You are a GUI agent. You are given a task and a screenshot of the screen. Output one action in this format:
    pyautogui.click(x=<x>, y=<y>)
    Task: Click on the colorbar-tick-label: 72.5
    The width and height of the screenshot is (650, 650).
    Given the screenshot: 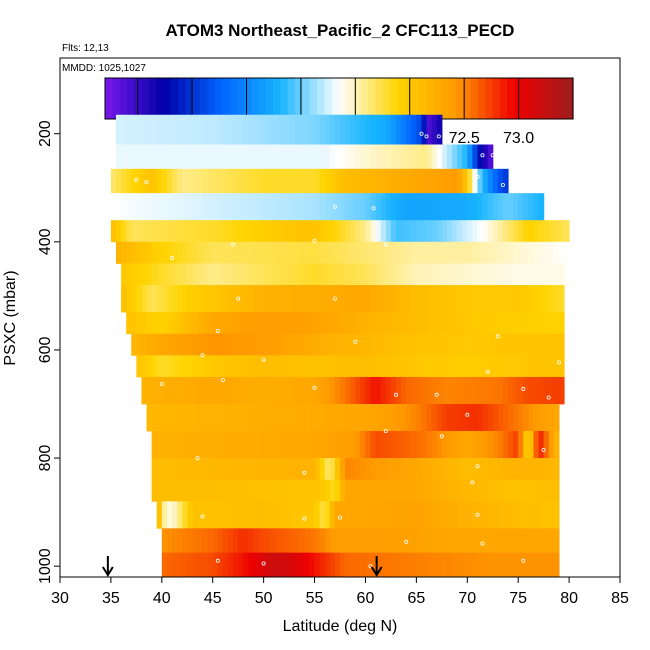 What is the action you would take?
    pyautogui.click(x=464, y=138)
    